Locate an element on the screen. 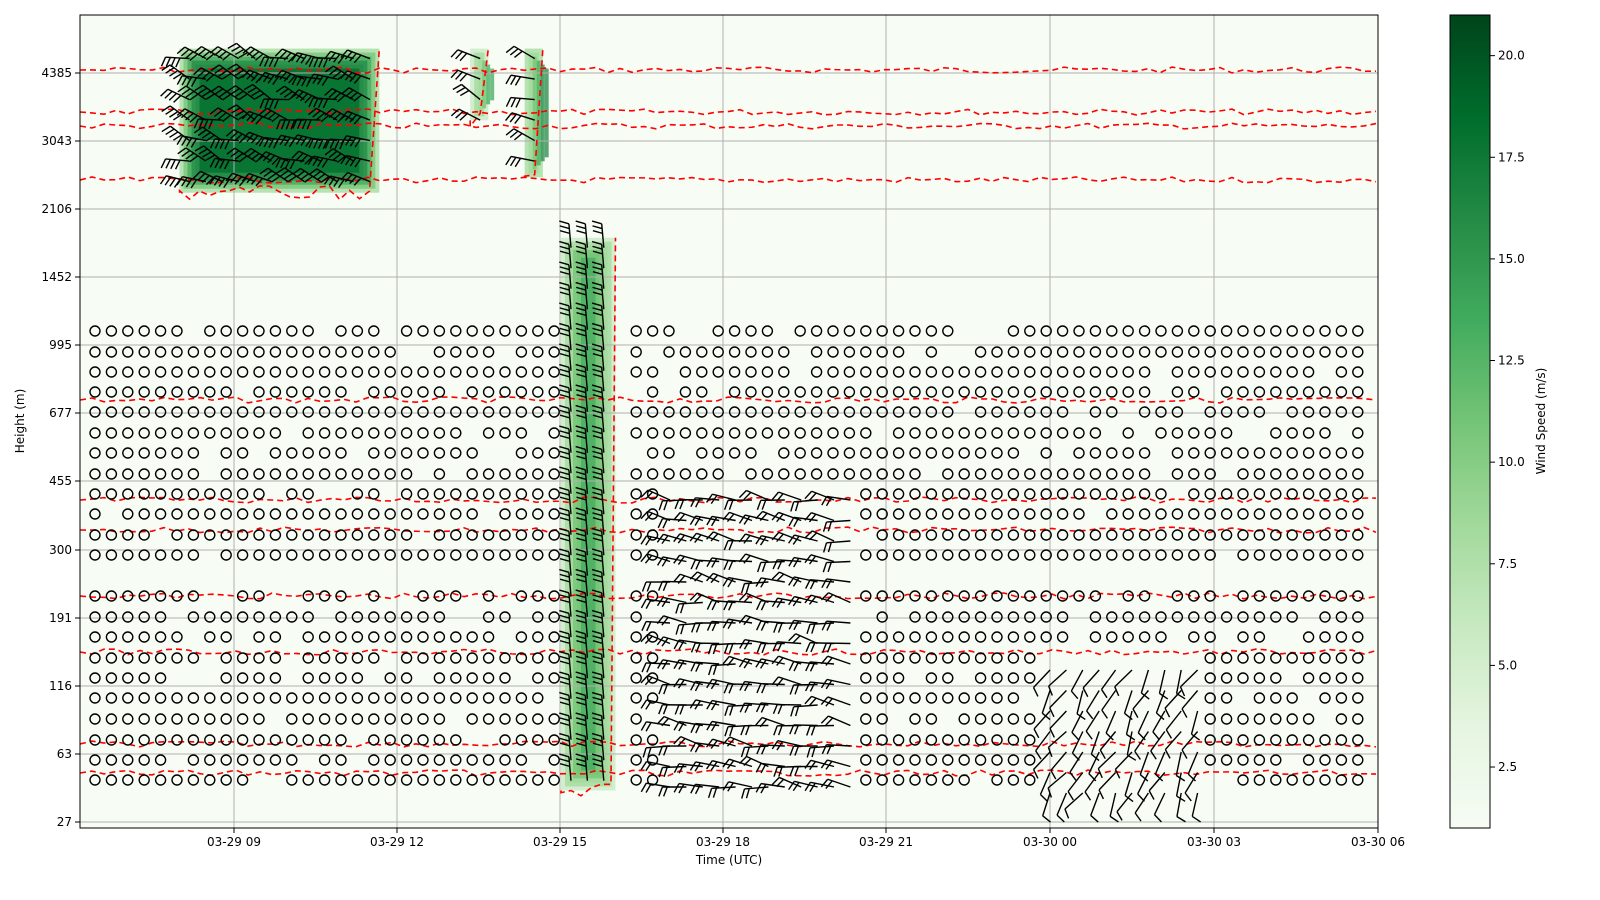  y-tick-label: 191 is located at coordinates (60, 618).